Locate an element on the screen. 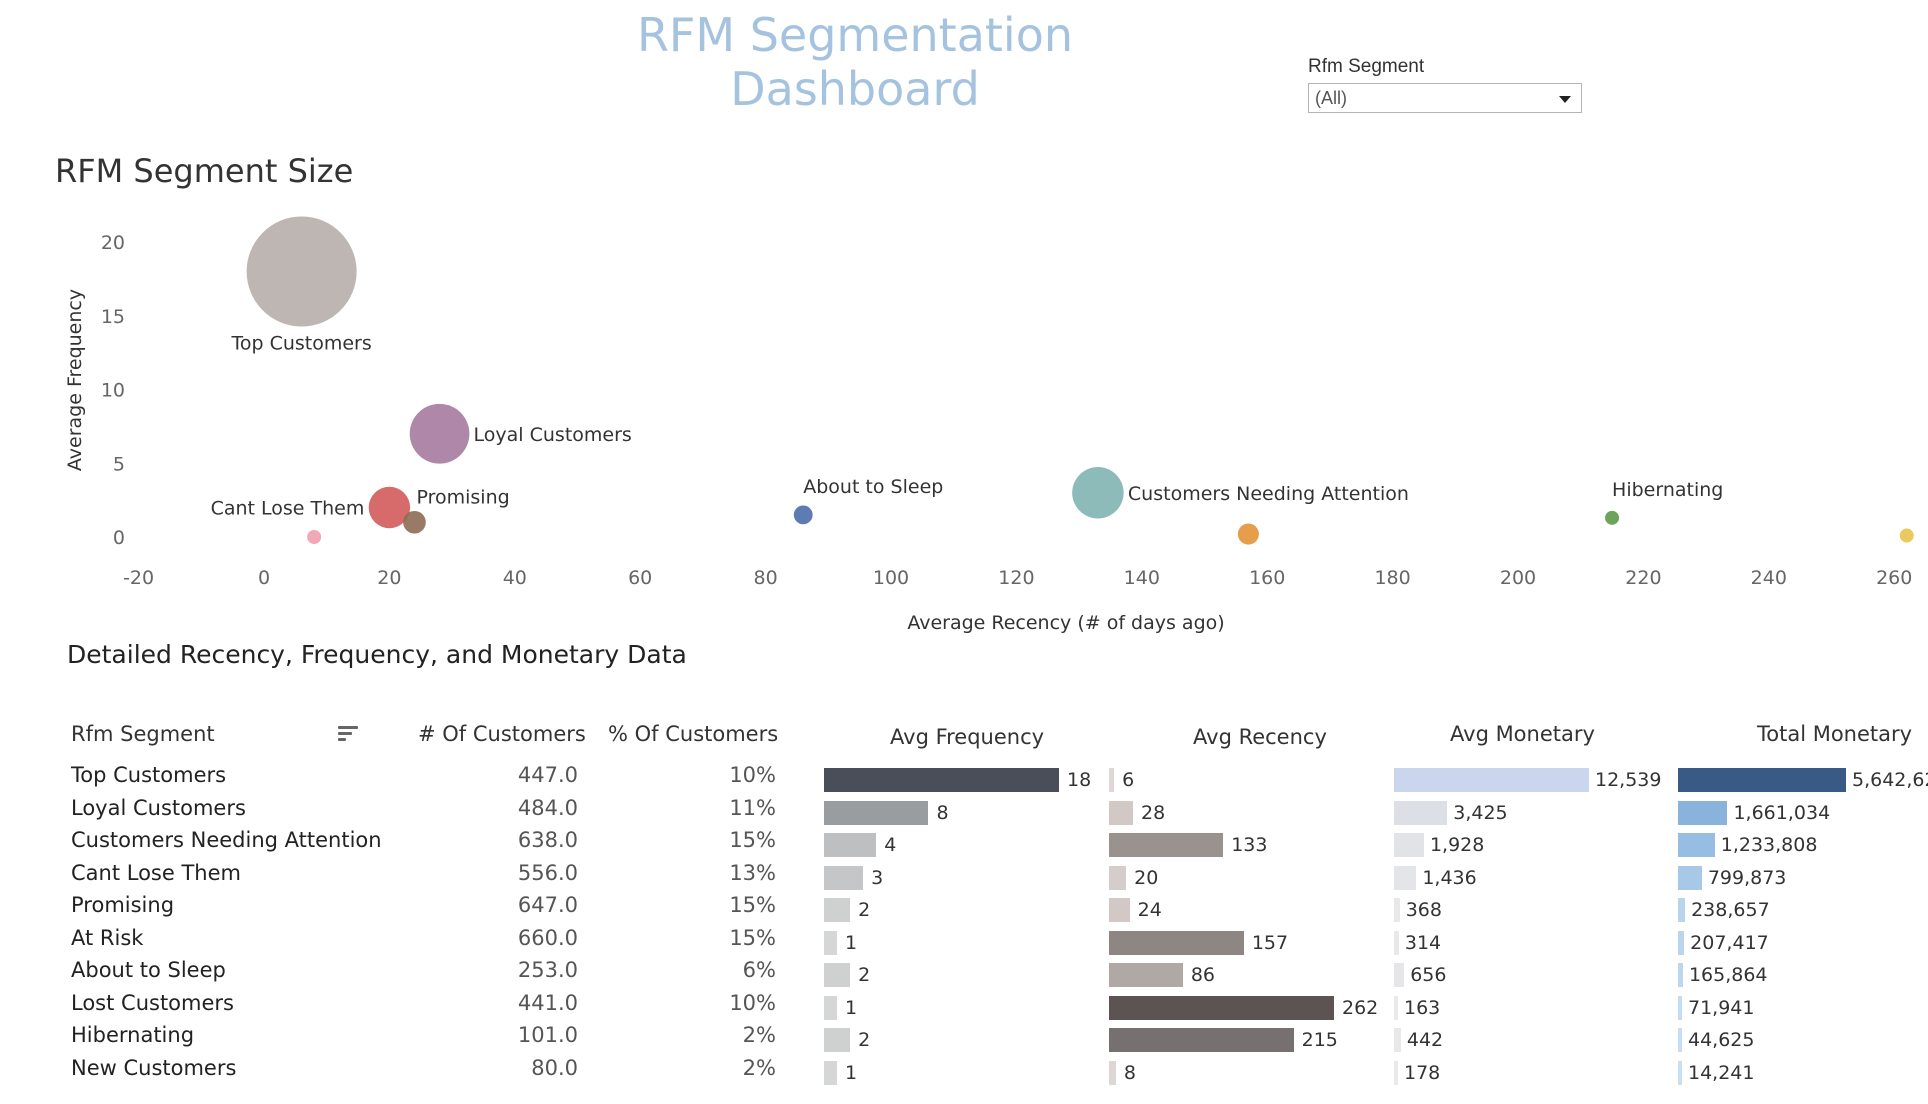 The width and height of the screenshot is (1928, 1104). bubble-label: Cant Lose Them is located at coordinates (288, 509).